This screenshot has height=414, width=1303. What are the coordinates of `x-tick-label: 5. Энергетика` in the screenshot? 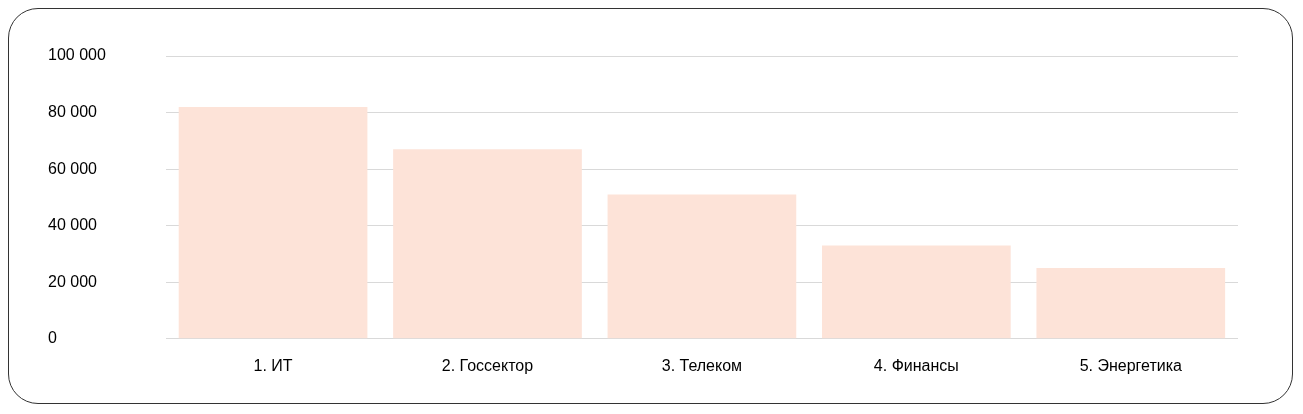 It's located at (1131, 365).